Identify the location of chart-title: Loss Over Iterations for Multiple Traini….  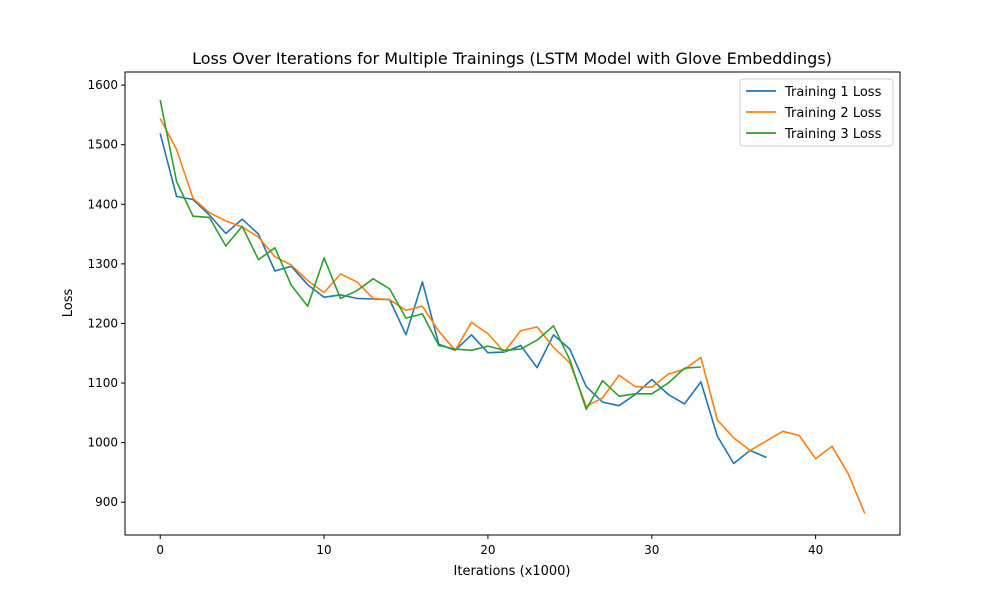
(512, 58).